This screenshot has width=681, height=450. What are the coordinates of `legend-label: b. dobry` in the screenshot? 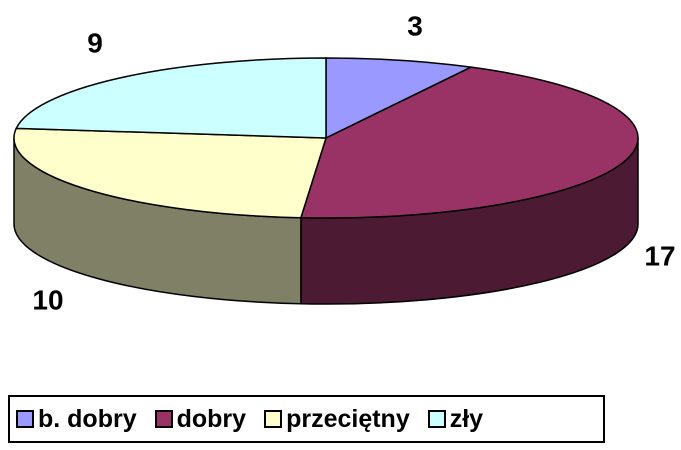 It's located at (87, 418).